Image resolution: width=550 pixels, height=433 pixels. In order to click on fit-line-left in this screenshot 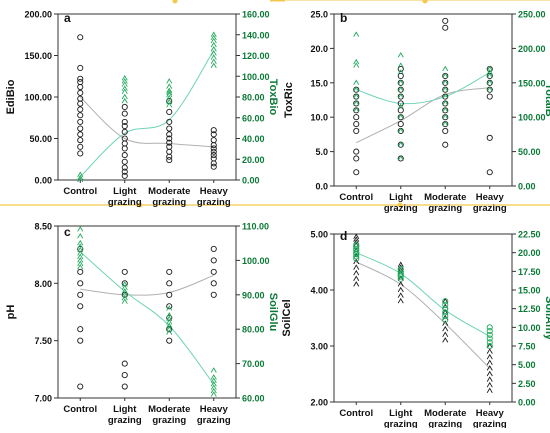, I will do `click(423, 315)`.